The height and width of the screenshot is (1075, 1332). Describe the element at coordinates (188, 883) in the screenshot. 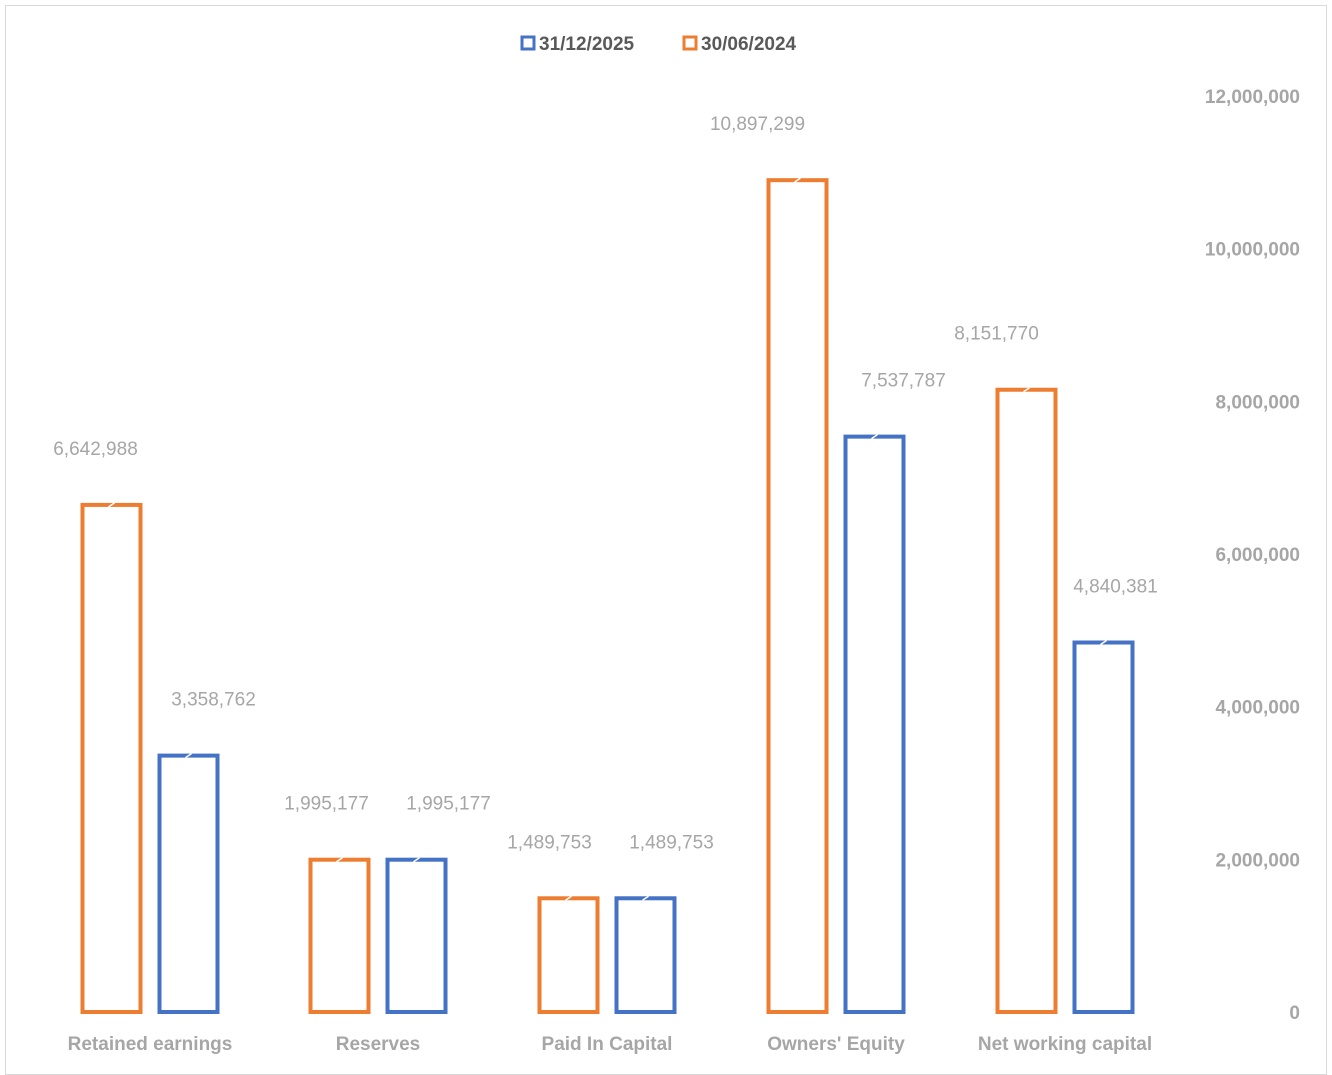

I see `bar-31-12-2025-retained-earnings` at that location.